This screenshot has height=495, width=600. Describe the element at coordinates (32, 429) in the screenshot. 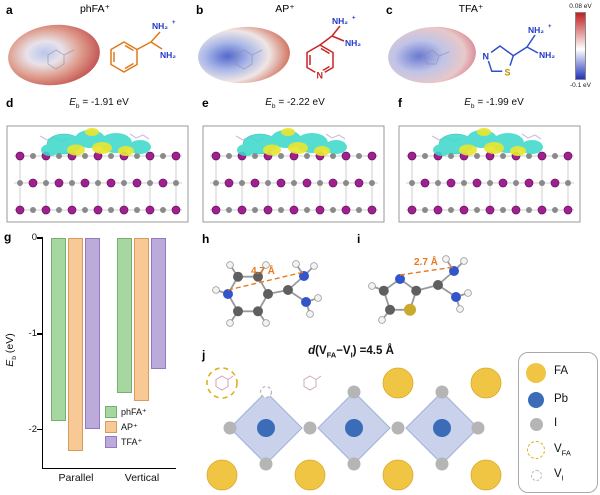

I see `y-tick-label: -2` at that location.